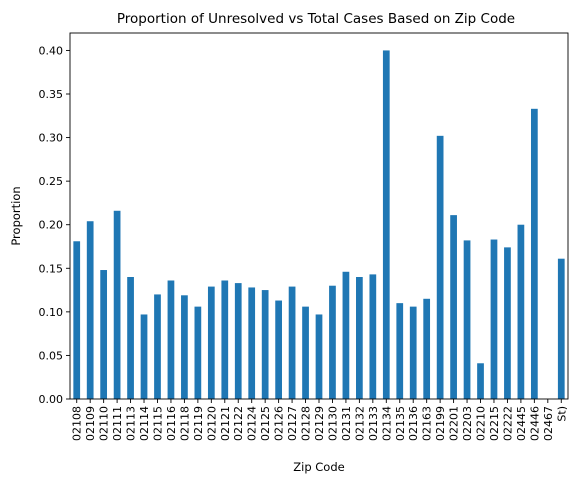 The width and height of the screenshot is (576, 483). I want to click on x-tick-label: 02126, so click(279, 423).